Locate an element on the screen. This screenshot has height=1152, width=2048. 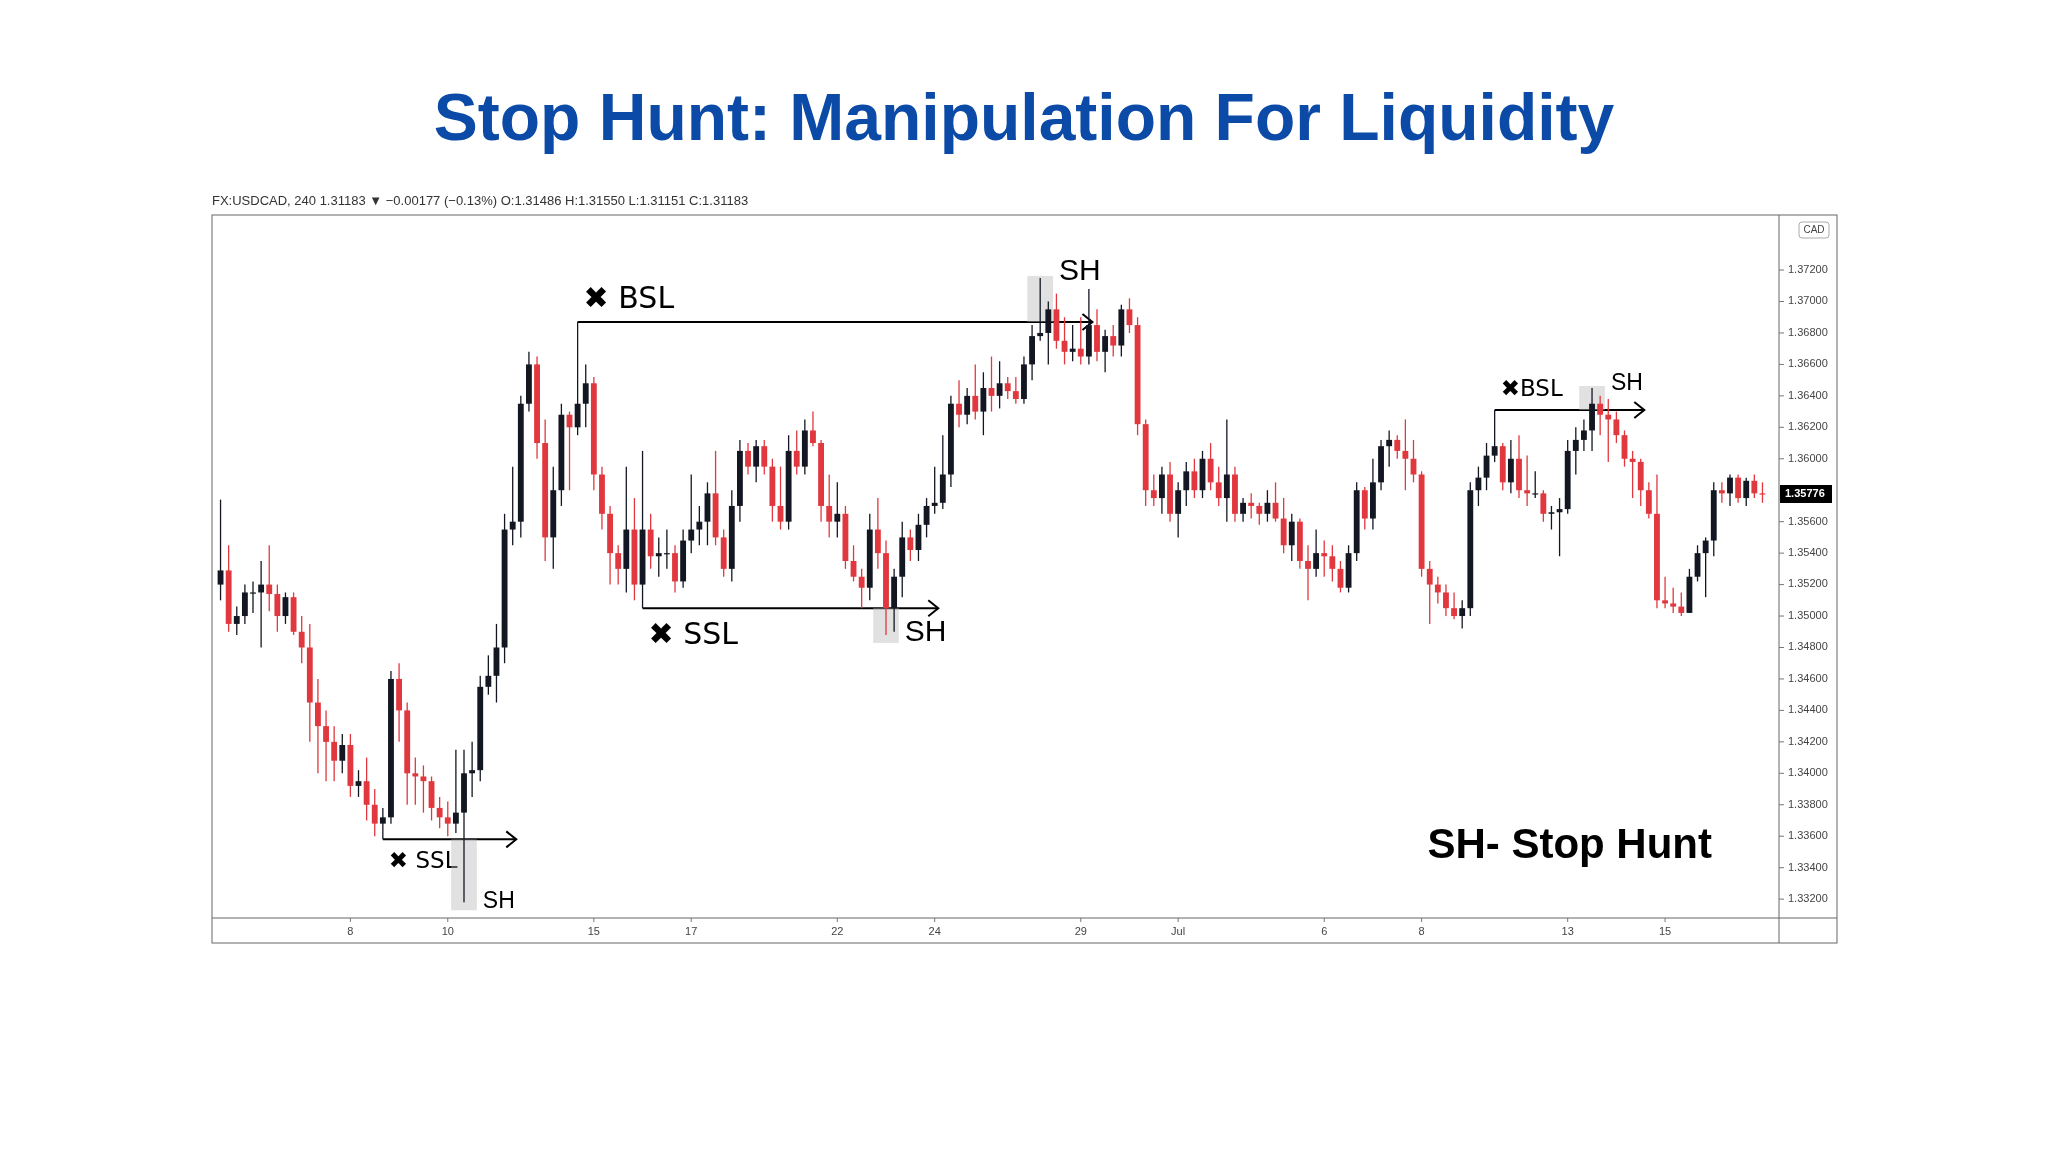
y-tick-label: 1.35600 is located at coordinates (1808, 520).